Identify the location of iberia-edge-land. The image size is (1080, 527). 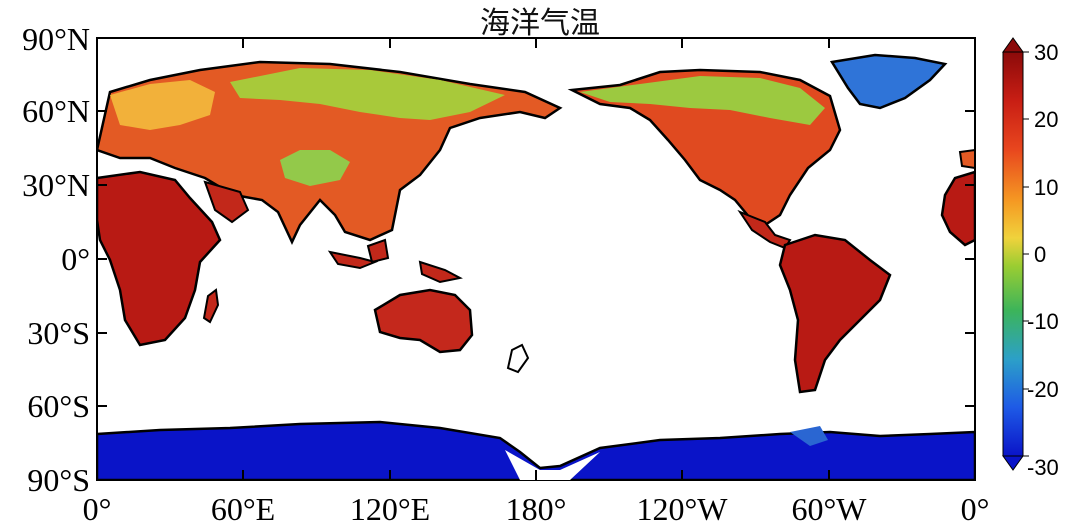
(966, 159).